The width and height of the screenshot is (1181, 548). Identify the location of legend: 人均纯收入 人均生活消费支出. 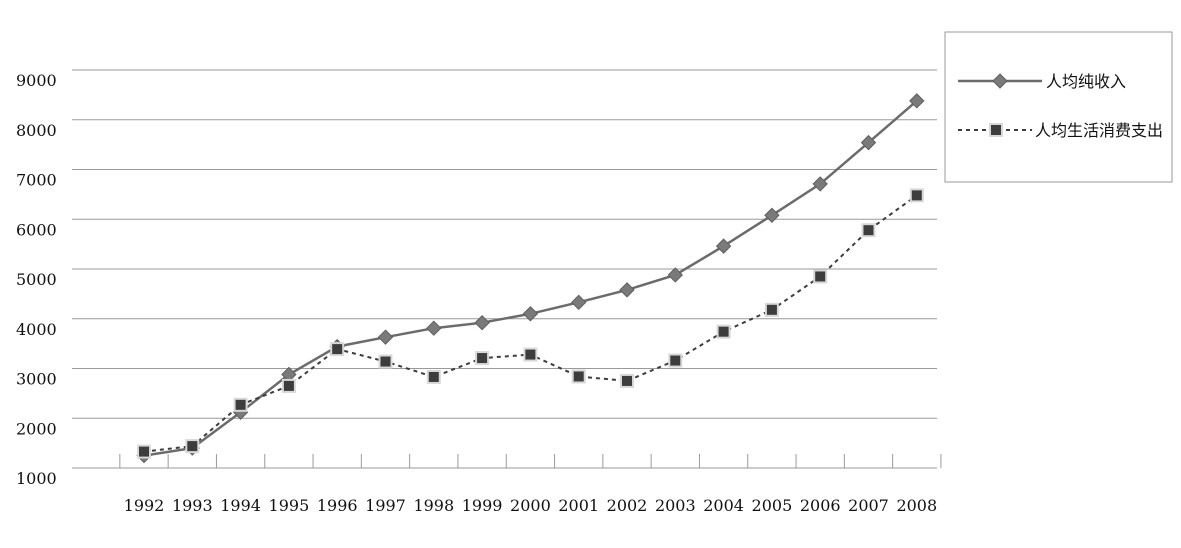
(1058, 107).